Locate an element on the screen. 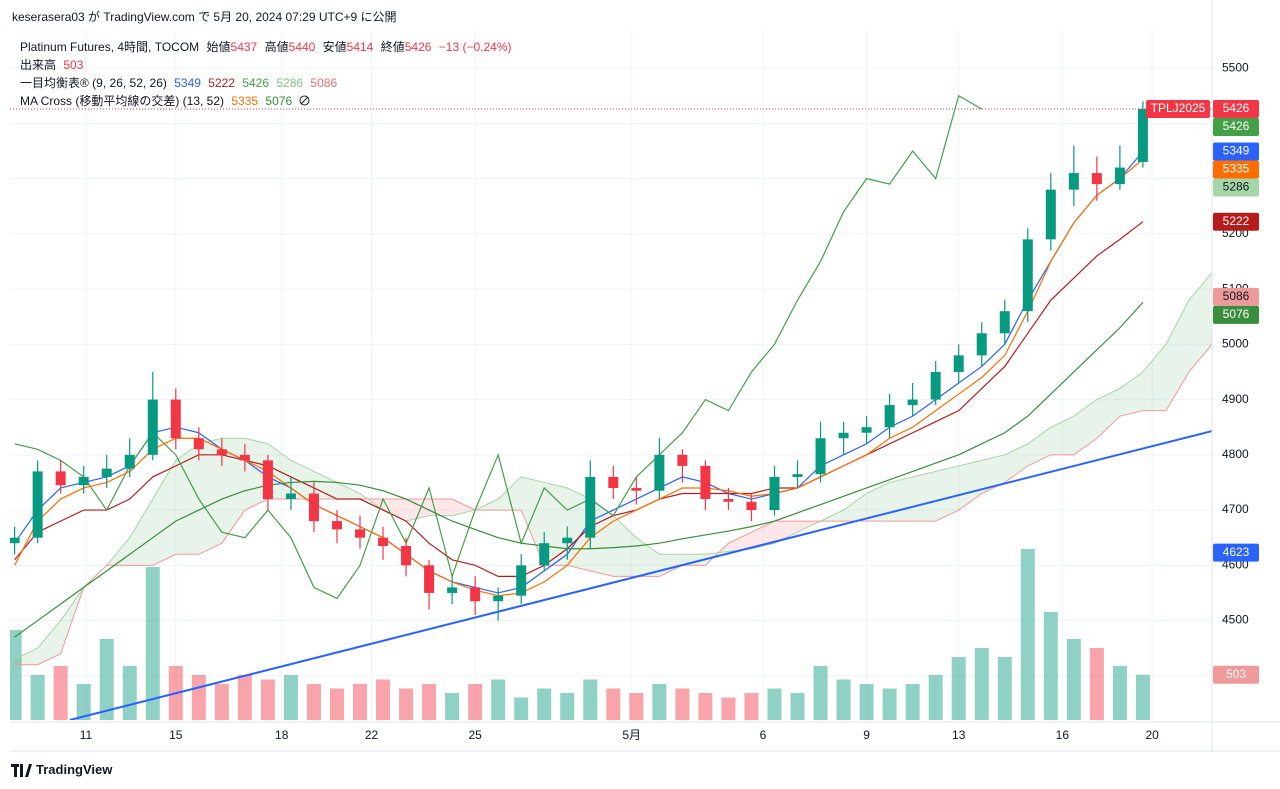  legend-label: 終値 is located at coordinates (392, 47).